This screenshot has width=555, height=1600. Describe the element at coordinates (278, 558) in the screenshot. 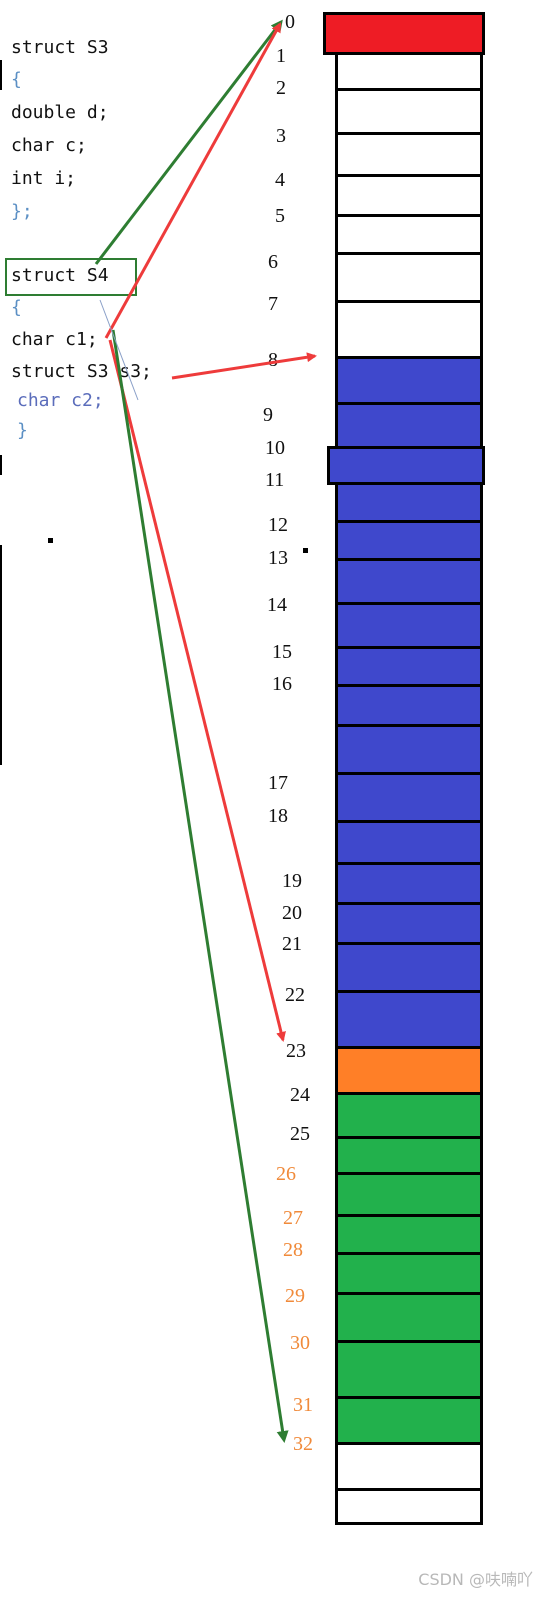

I see `offset-label-13: 13` at that location.